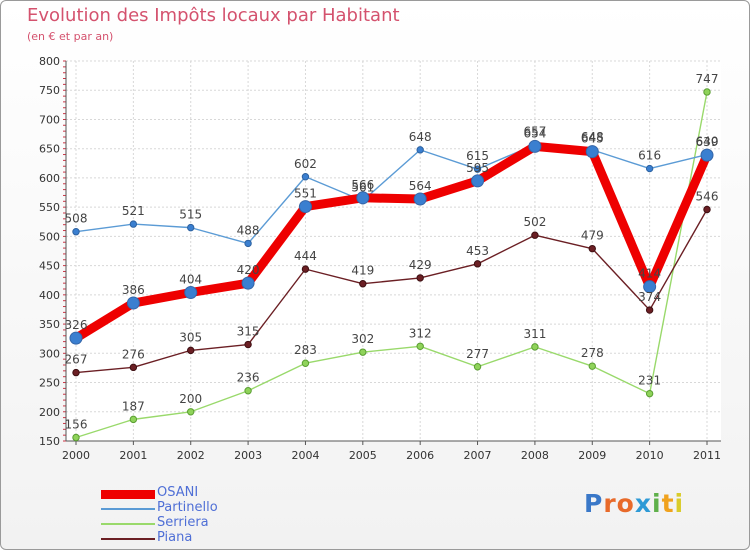  I want to click on data-label-osani: 414, so click(649, 274).